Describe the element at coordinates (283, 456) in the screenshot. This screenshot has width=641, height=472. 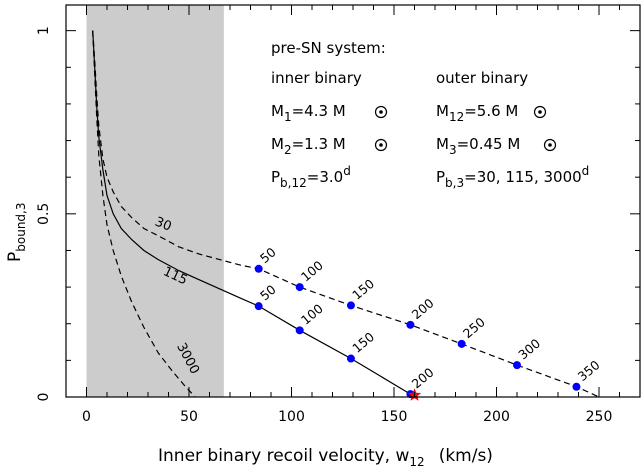
I see `x-axis-title-main: Inner binary recoil velocity, w` at that location.